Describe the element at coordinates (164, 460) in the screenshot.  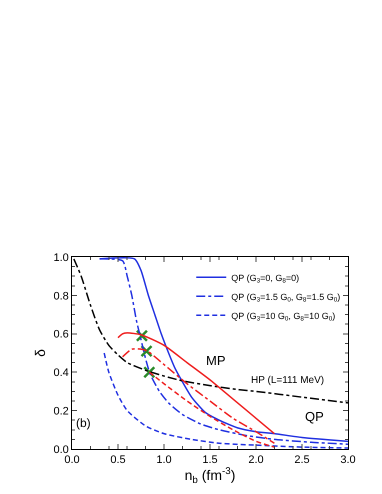
I see `x-tick-label: 1.0` at that location.